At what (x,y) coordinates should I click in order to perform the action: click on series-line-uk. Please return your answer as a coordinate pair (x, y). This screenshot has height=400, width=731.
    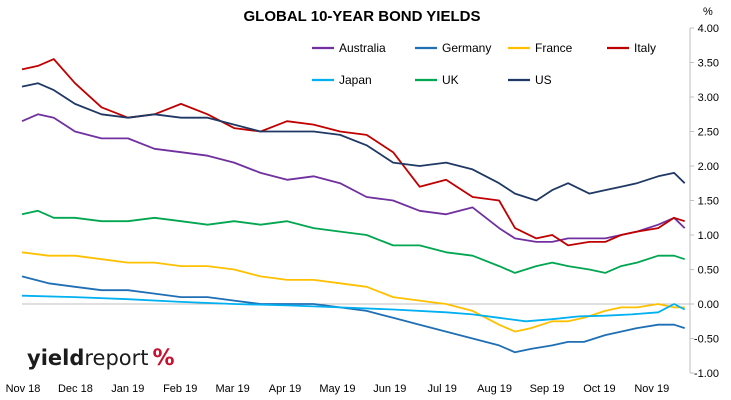
    Looking at the image, I should click on (353, 241).